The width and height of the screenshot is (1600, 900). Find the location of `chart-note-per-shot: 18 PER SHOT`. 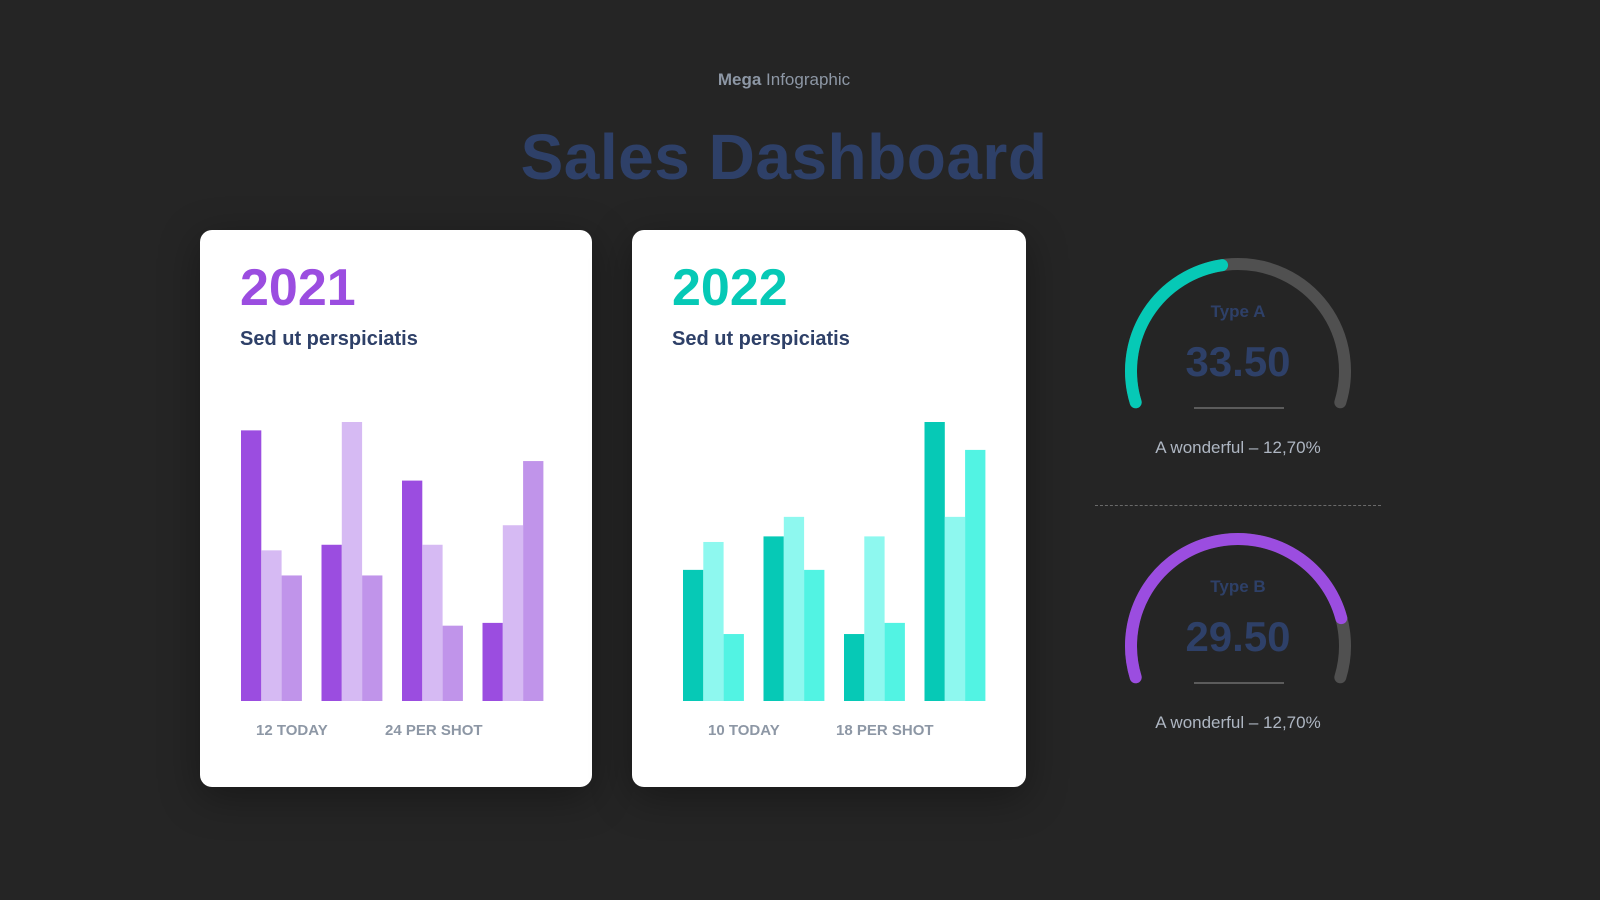

chart-note-per-shot: 18 PER SHOT is located at coordinates (885, 730).